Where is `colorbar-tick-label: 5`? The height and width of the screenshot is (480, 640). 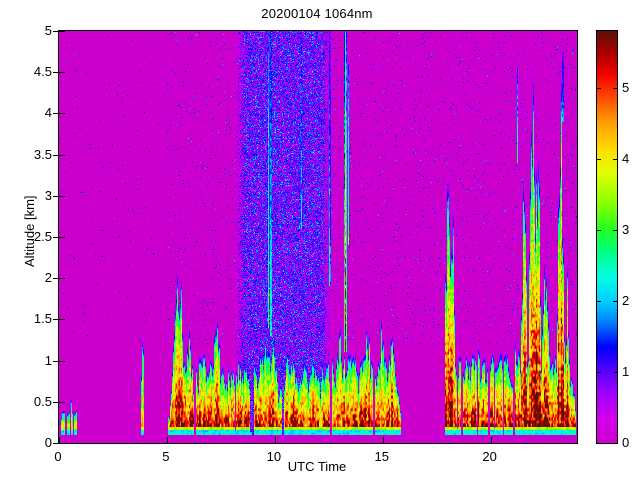 colorbar-tick-label: 5 is located at coordinates (626, 87).